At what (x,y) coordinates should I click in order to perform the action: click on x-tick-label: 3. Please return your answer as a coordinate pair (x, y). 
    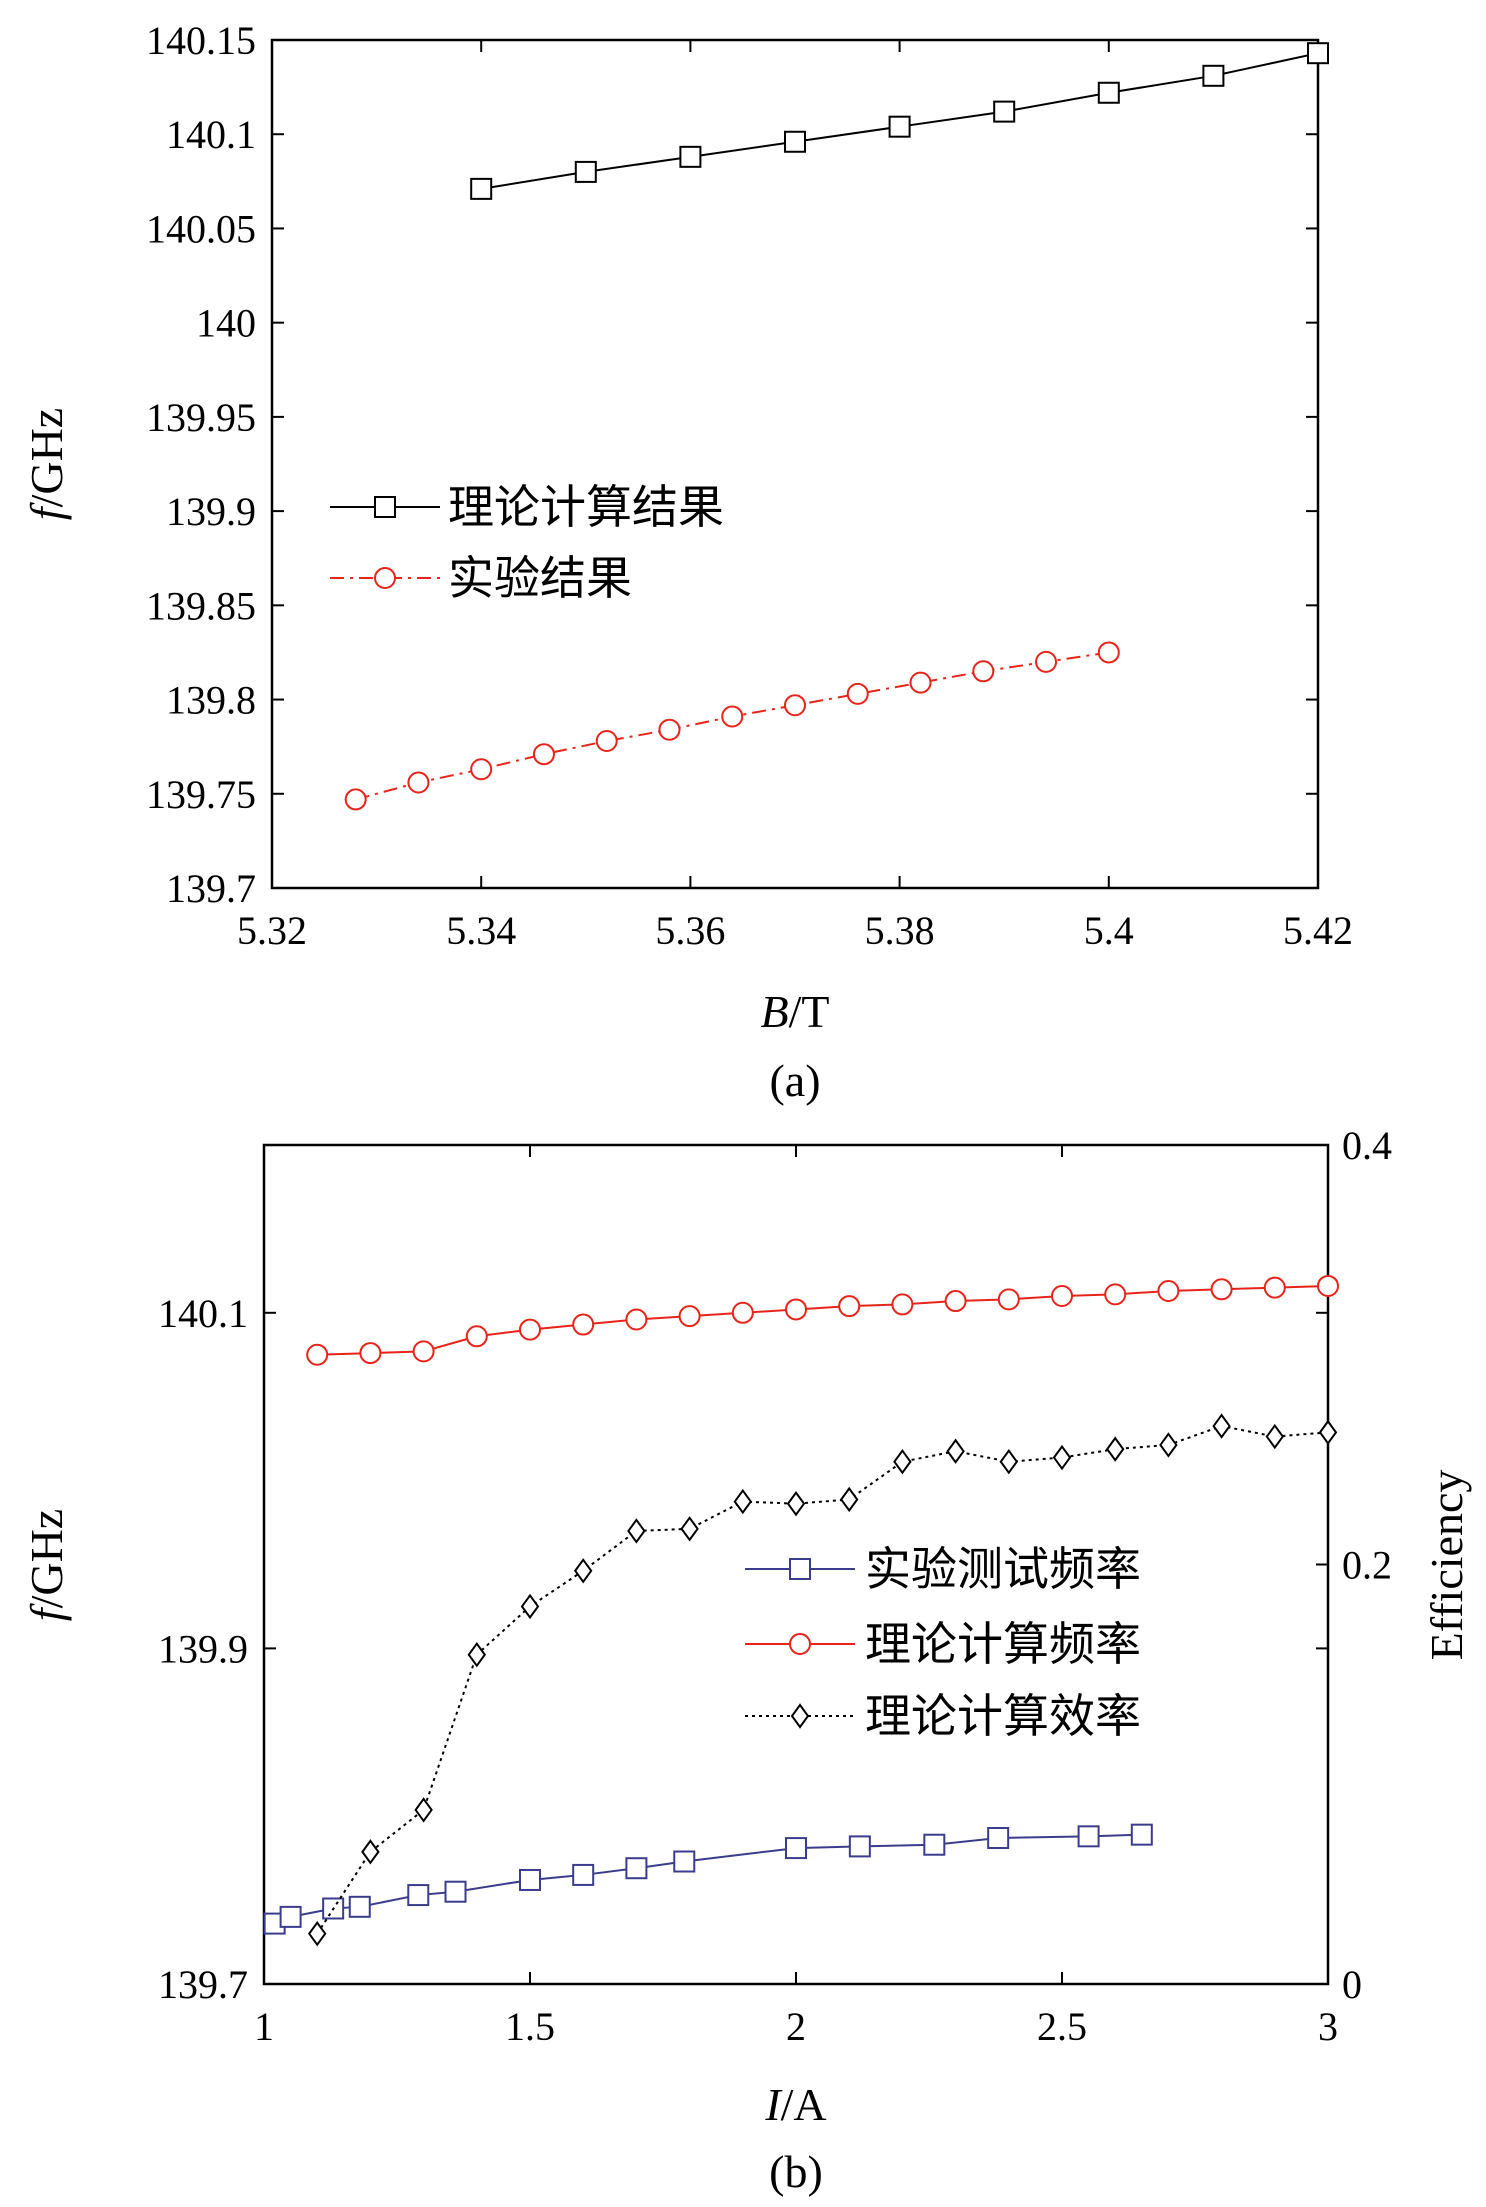
    Looking at the image, I should click on (1328, 2026).